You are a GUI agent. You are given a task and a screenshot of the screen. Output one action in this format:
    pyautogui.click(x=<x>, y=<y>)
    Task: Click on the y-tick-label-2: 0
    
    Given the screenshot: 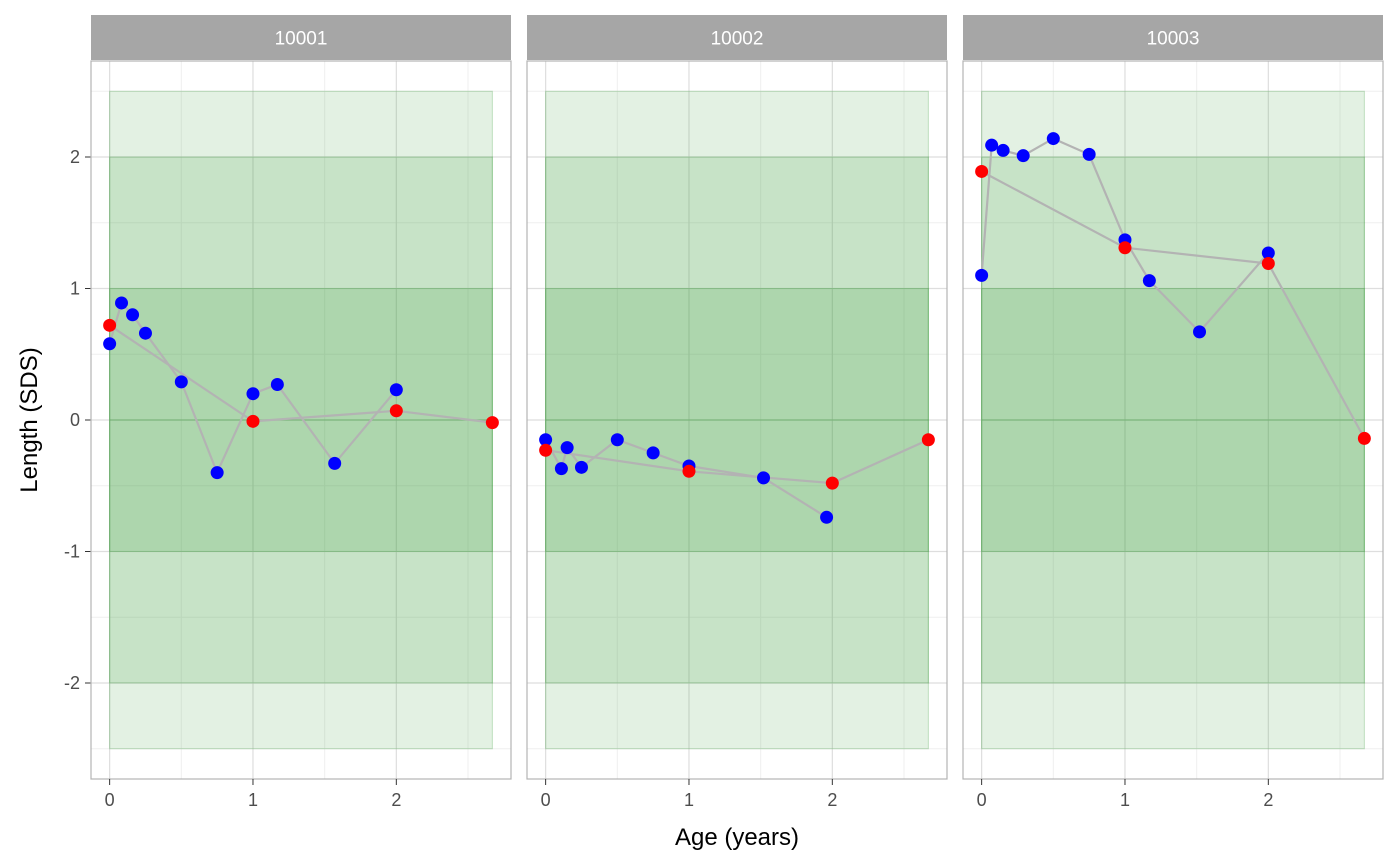 What is the action you would take?
    pyautogui.click(x=75, y=420)
    